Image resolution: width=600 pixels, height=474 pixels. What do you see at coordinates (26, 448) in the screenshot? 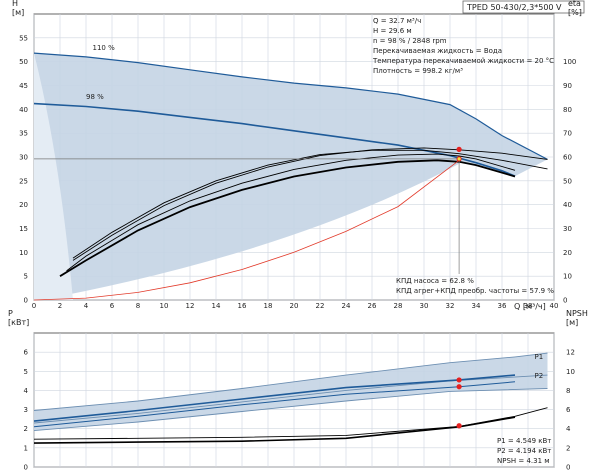
I see `tick-power-1: 1` at bounding box center [26, 448].